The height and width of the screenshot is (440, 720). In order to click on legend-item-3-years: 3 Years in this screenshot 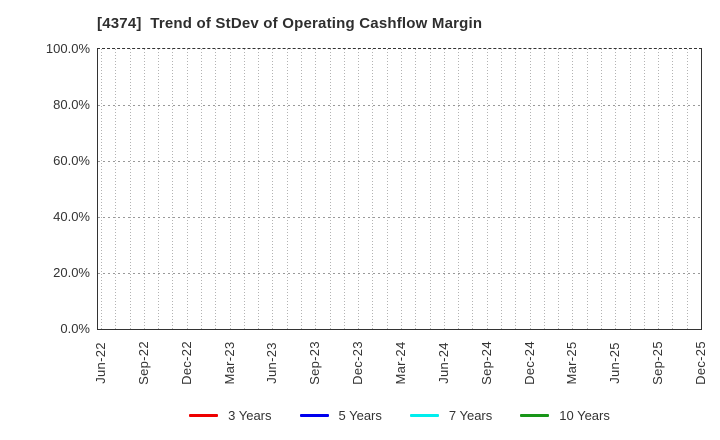, I will do `click(230, 415)`.